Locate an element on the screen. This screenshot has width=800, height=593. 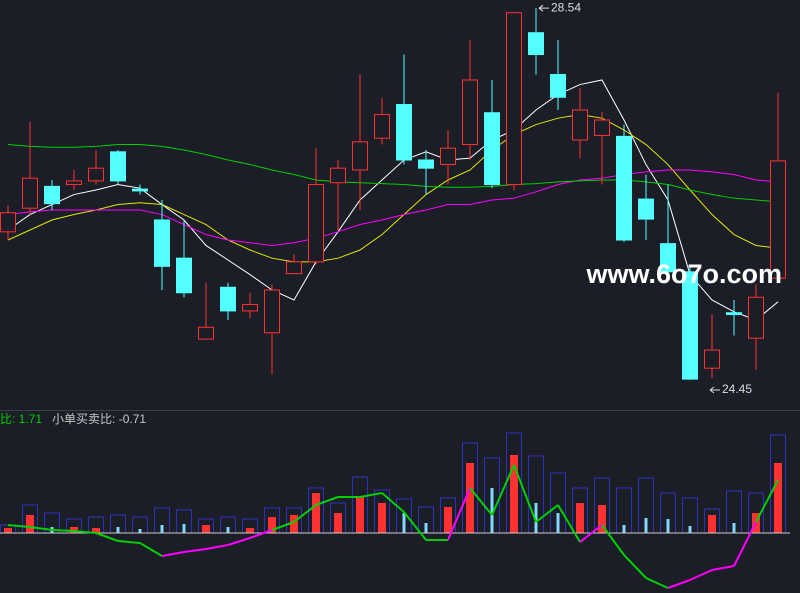
watermark: www.6o7o.com is located at coordinates (683, 274).